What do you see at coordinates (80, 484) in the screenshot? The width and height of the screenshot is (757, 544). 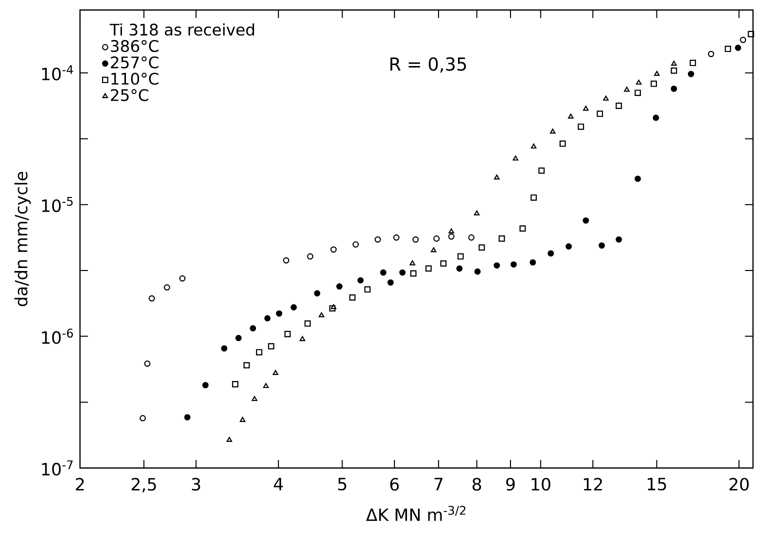 I see `x-tick-label: 2` at bounding box center [80, 484].